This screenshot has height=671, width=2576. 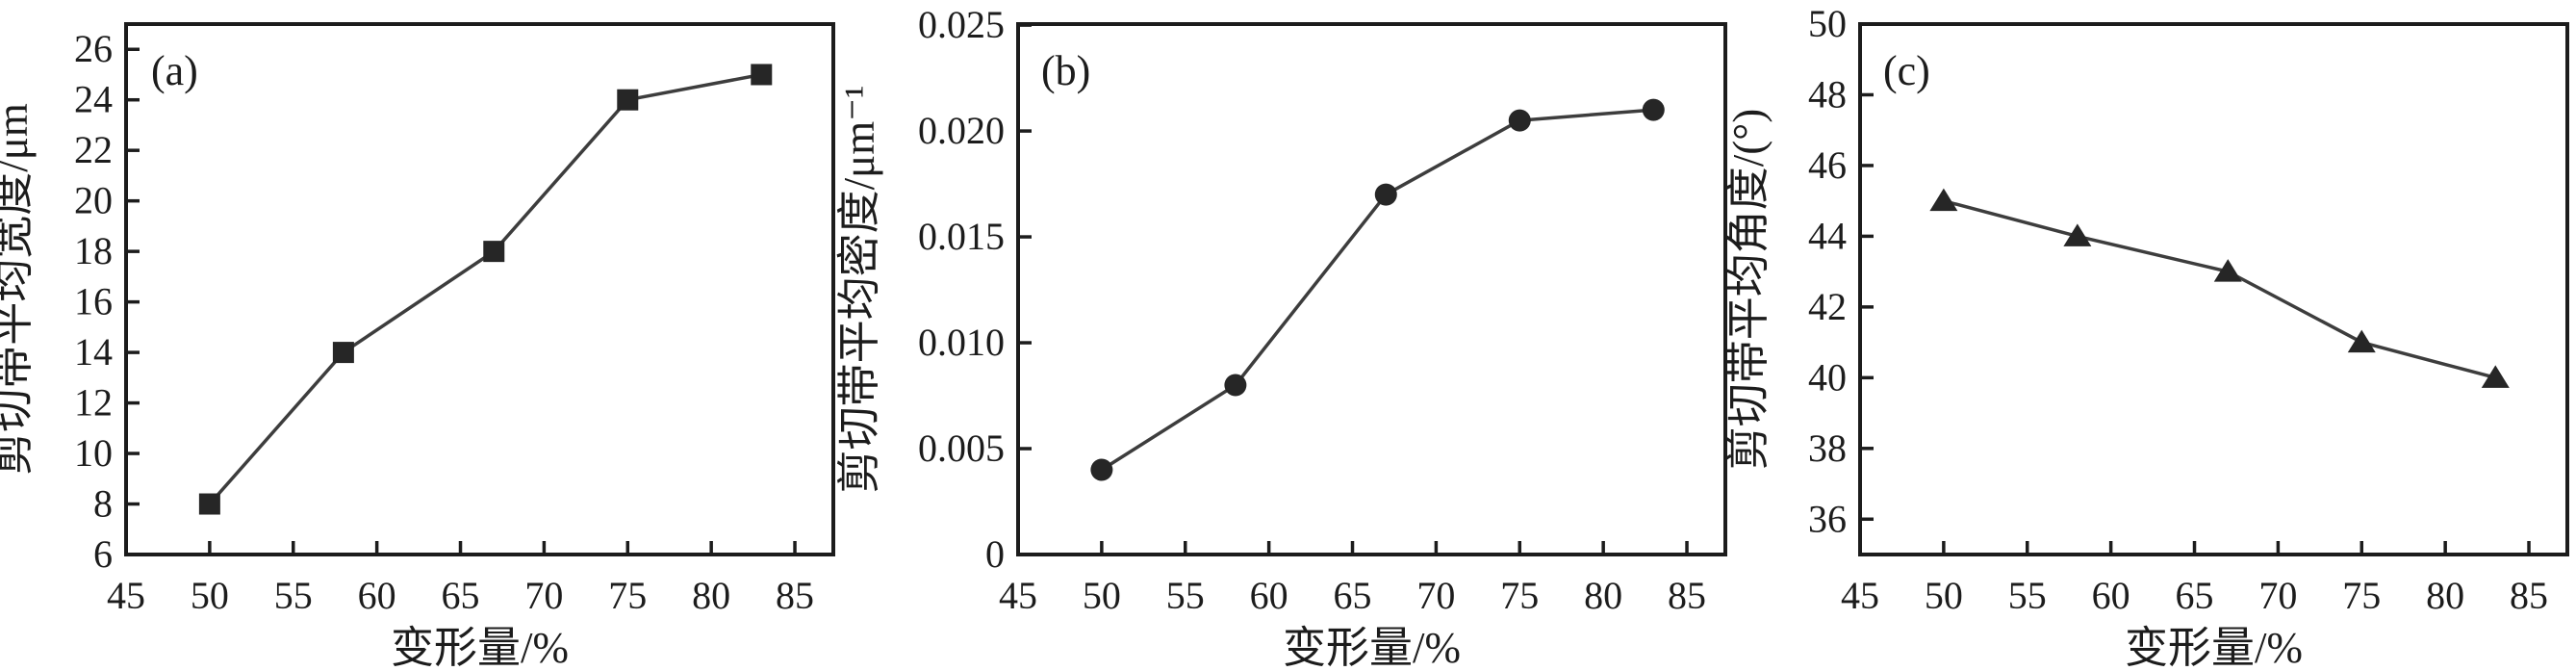 I want to click on y-tick-label: 50, so click(x=1827, y=23).